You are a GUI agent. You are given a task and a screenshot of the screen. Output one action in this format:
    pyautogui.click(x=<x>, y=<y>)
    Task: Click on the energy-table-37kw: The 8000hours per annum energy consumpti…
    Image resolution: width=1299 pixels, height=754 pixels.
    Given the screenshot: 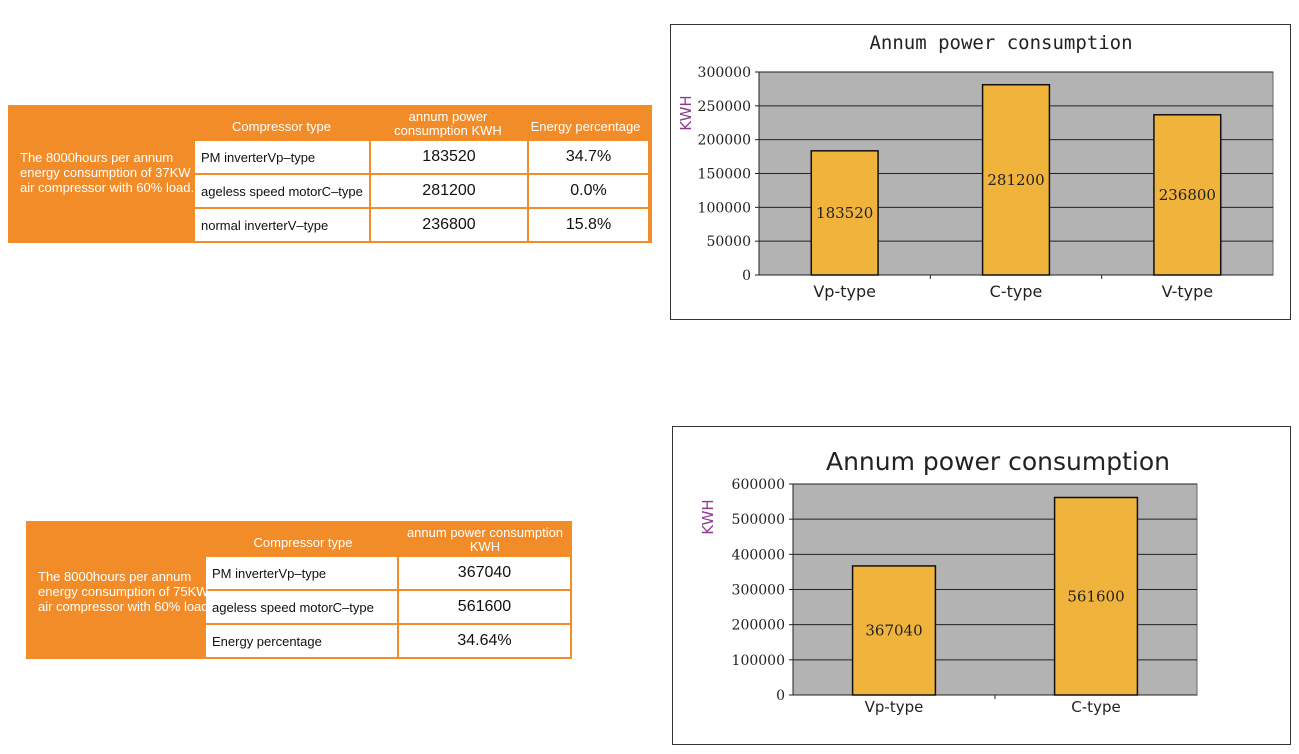 What is the action you would take?
    pyautogui.click(x=330, y=174)
    